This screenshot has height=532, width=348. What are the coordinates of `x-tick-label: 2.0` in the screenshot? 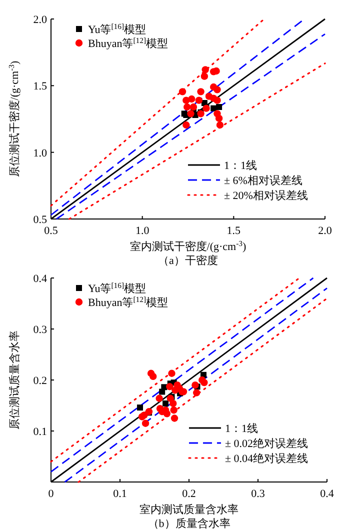 It's located at (325, 231).